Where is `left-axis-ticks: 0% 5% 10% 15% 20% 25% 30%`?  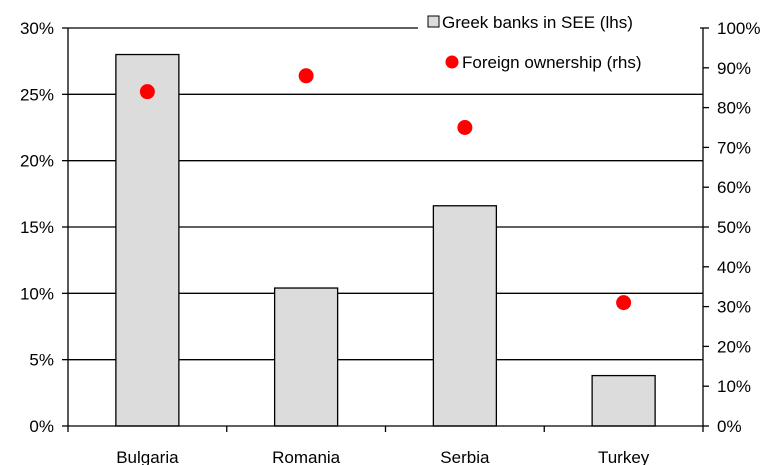
left-axis-ticks: 0% 5% 10% 15% 20% 25% 30% is located at coordinates (44, 227).